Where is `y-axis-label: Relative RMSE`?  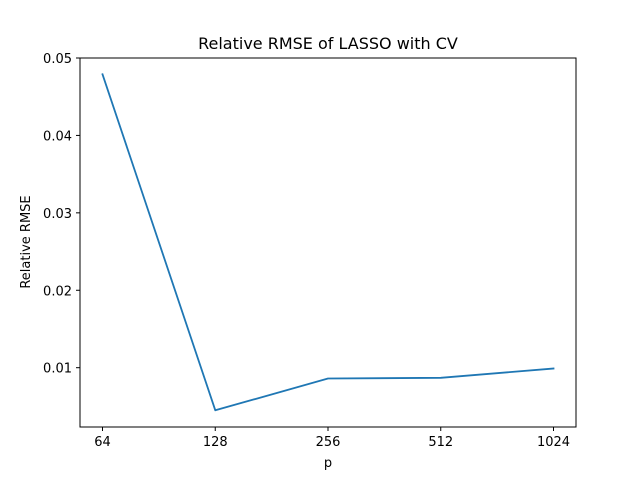
y-axis-label: Relative RMSE is located at coordinates (26, 241).